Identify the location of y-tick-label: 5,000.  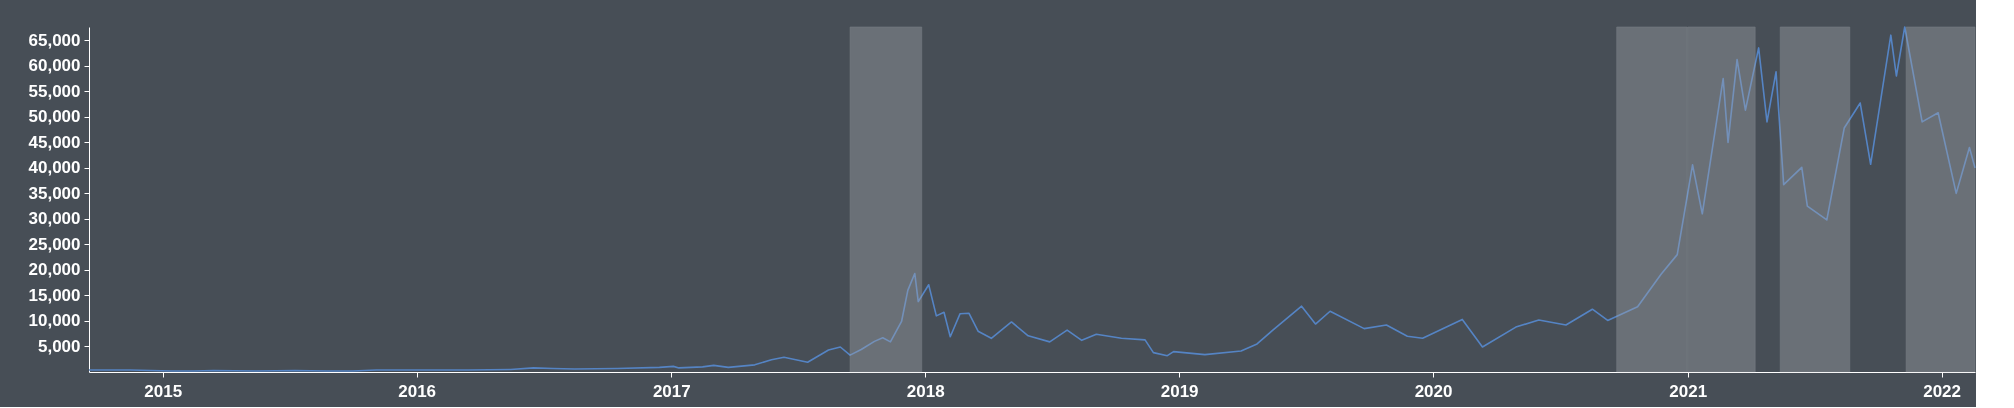
(59, 346).